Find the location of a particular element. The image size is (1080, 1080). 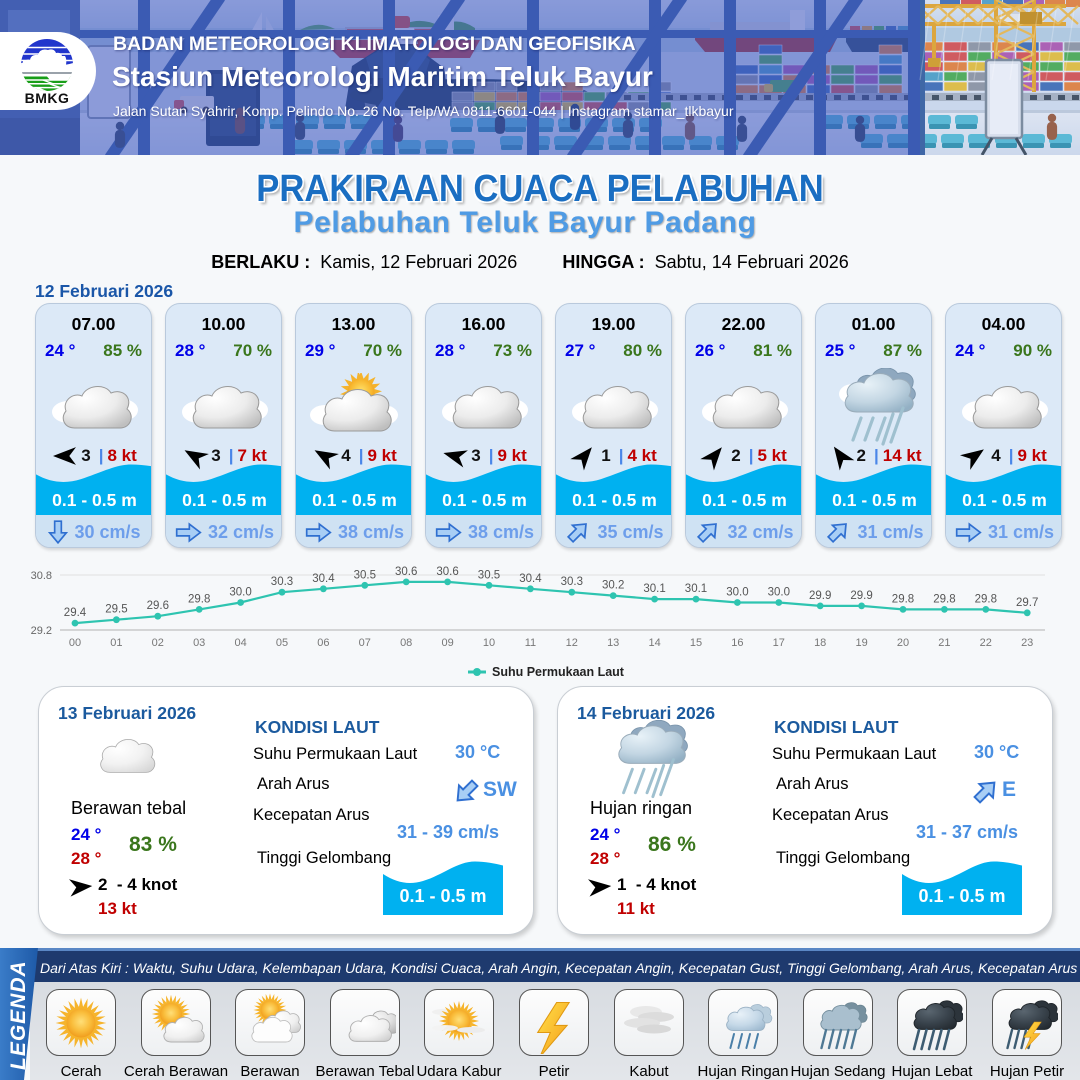

svg-text: 13 is located at coordinates (613, 643).